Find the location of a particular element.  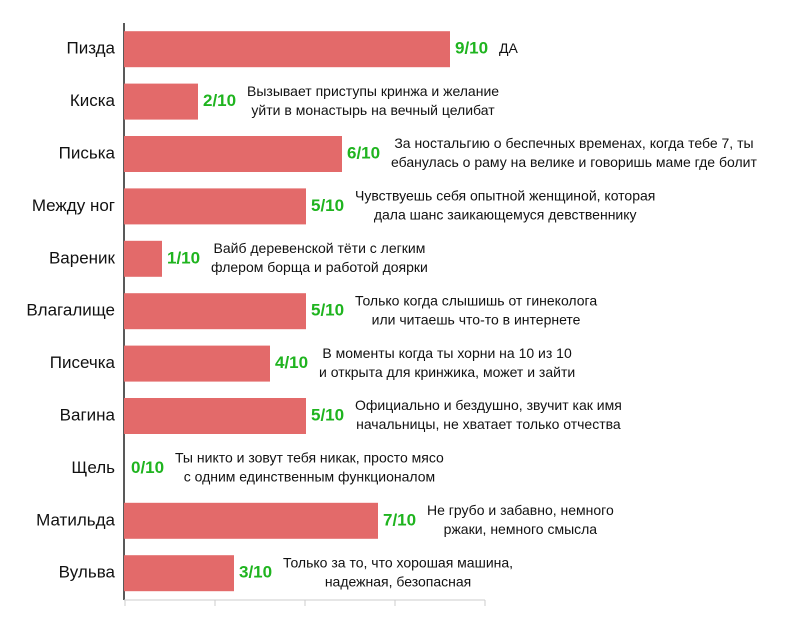

category-label: Влагалище is located at coordinates (70, 310).